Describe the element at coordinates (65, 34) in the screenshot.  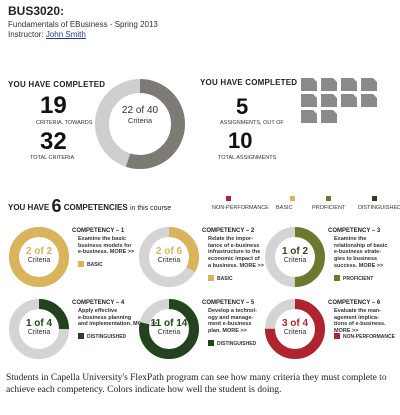
I see `instructor-link: John Smith` at that location.